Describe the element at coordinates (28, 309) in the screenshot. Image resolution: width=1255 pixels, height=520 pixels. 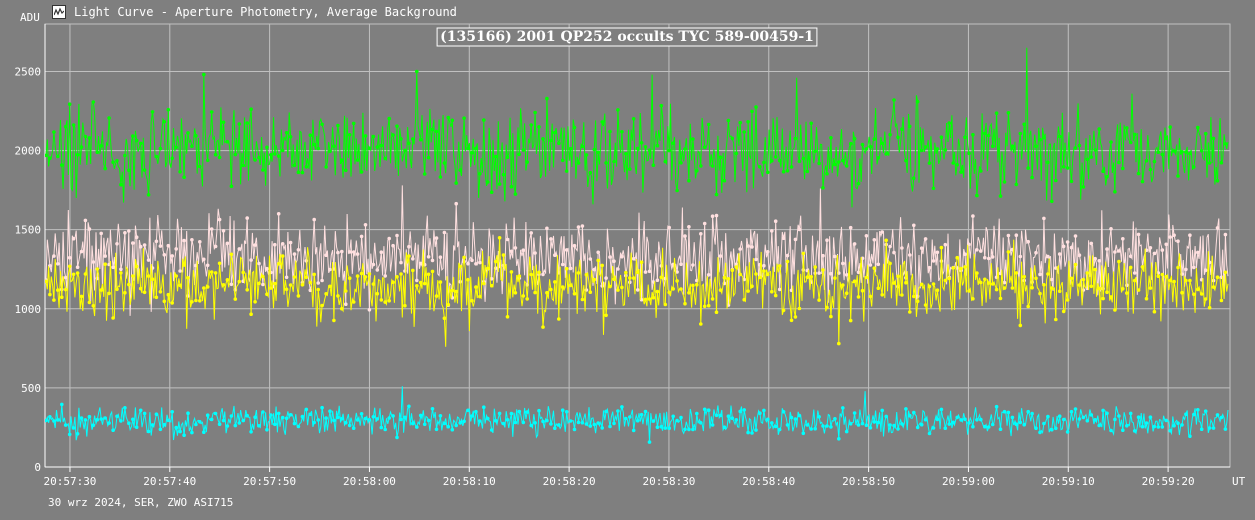
I see `y-tick-label: 1000` at that location.